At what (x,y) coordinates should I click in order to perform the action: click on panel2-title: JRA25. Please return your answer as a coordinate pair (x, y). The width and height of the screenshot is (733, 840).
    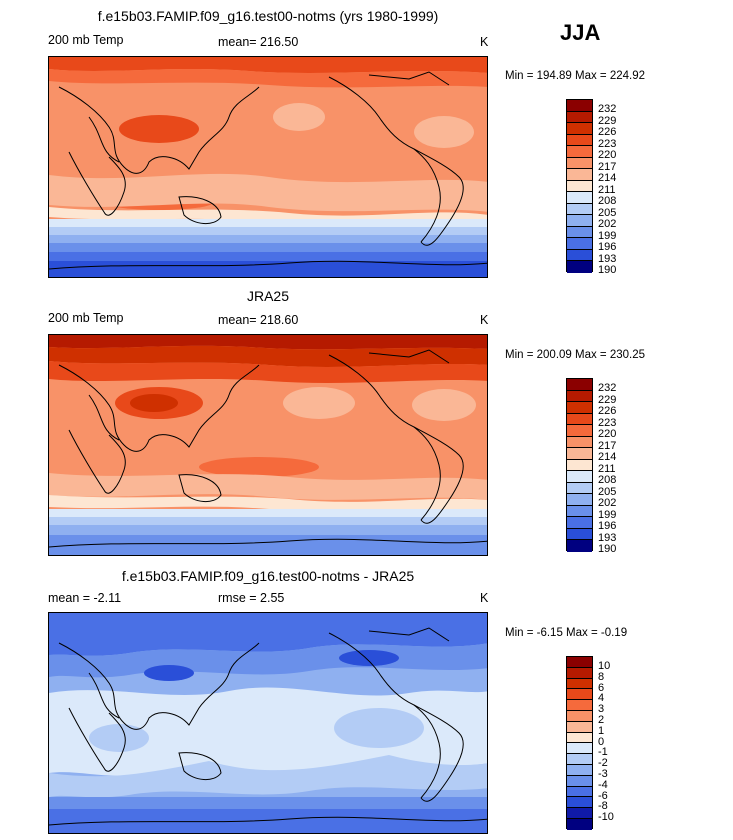
    Looking at the image, I should click on (268, 296).